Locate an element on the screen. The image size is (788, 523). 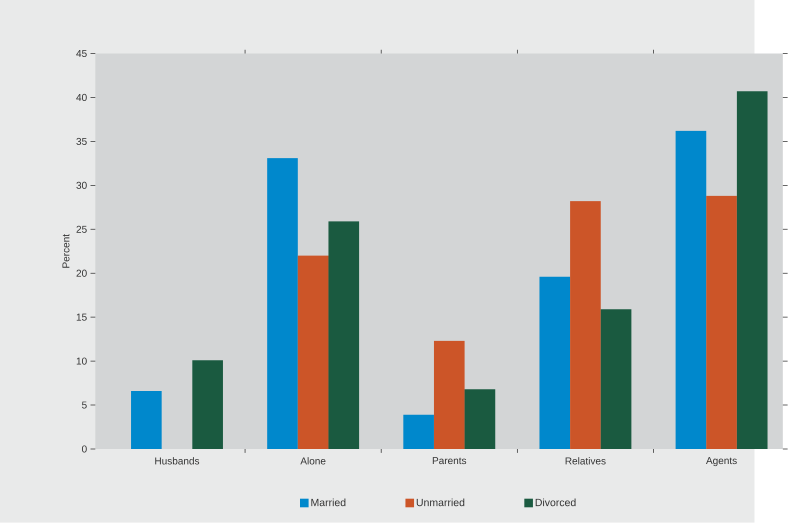
y-tick-label: 10 is located at coordinates (81, 361).